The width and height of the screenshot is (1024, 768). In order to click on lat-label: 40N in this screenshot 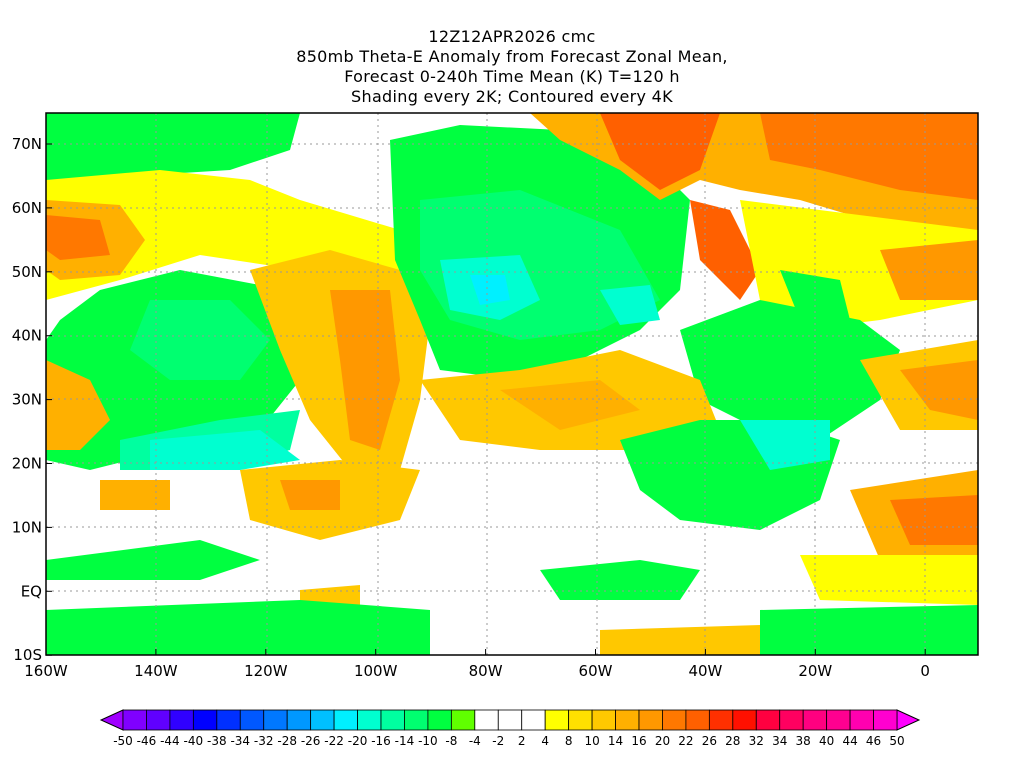, I will do `click(27, 336)`.